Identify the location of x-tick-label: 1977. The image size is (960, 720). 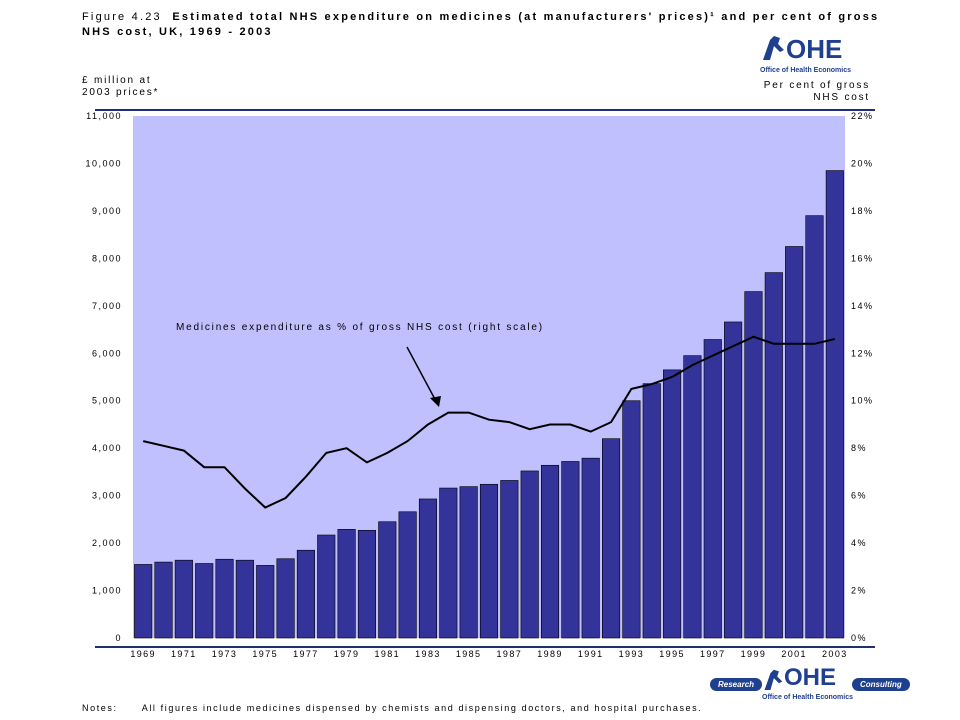
(306, 654).